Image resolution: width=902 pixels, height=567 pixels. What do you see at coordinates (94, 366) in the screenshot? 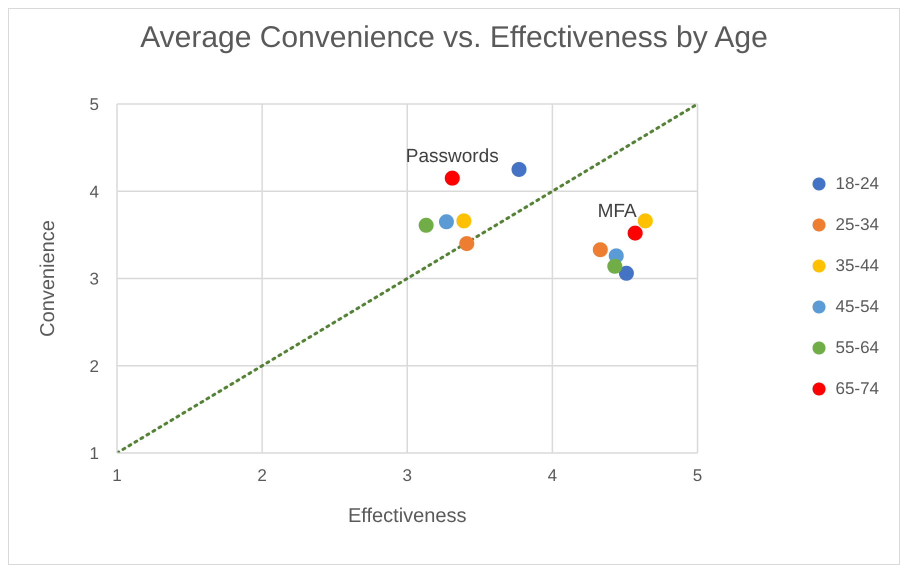
I see `y-tick-label: 2` at bounding box center [94, 366].